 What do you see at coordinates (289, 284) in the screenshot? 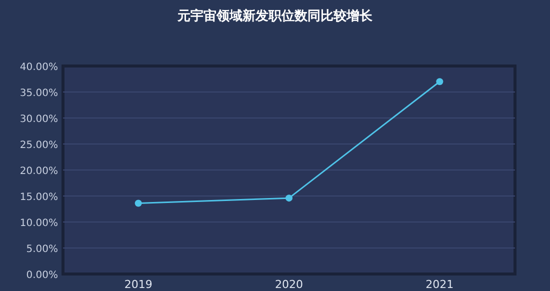
I see `x-tick-label: 2020` at bounding box center [289, 284].